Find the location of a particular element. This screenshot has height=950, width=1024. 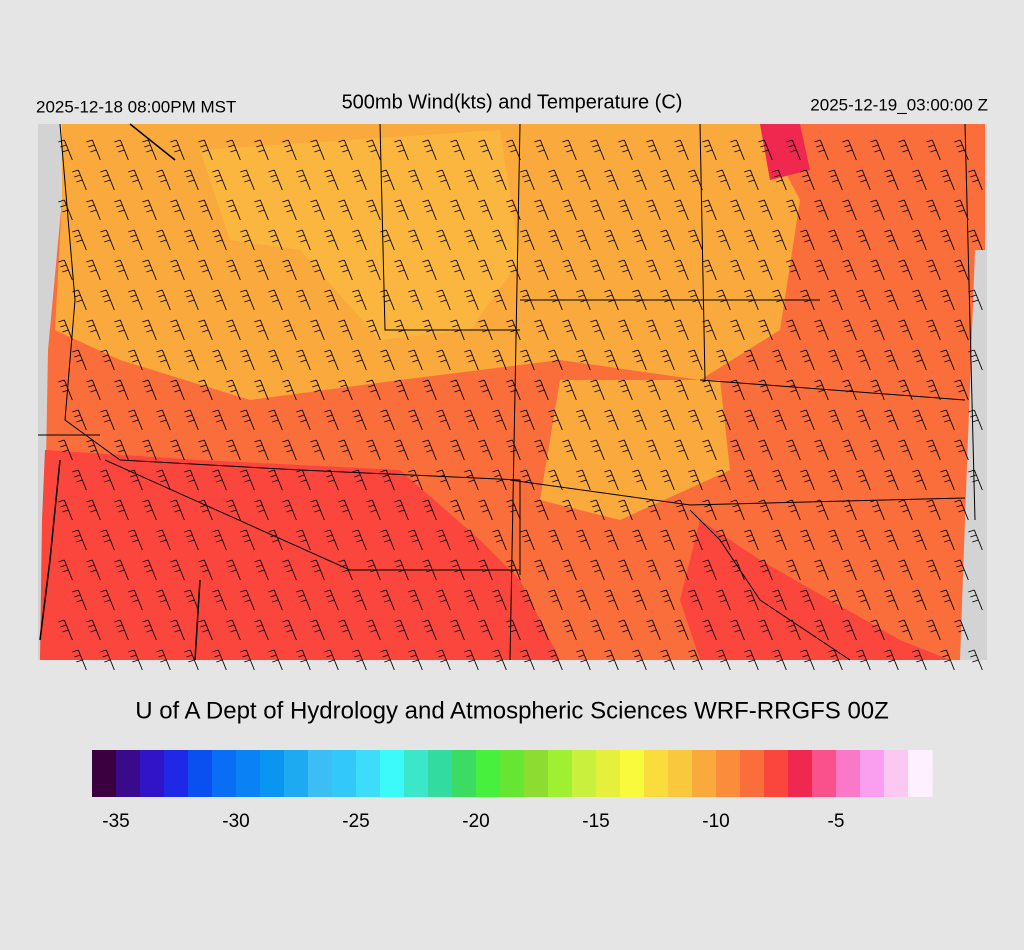

colorbar-tick-label: -30 is located at coordinates (235, 821).